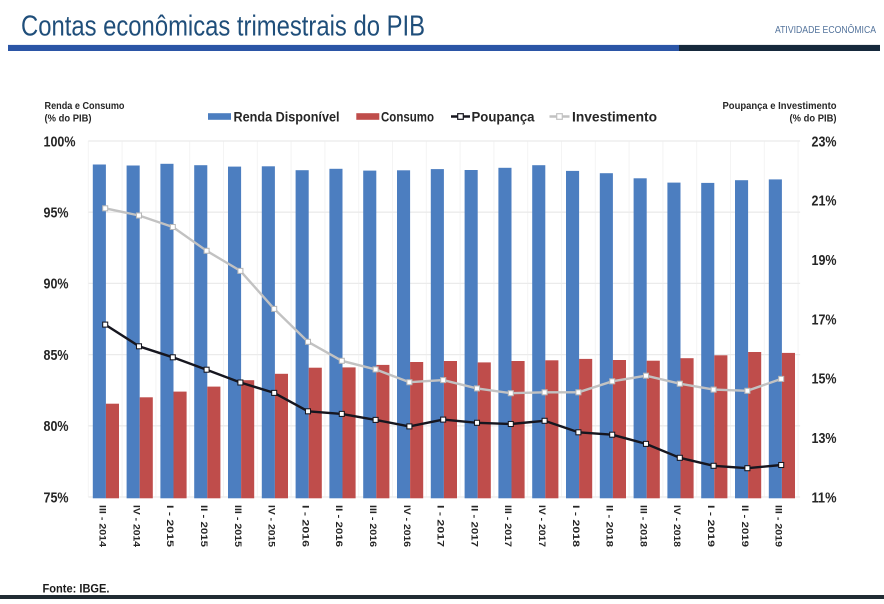  What do you see at coordinates (407, 117) in the screenshot?
I see `svg-text: Consumo` at bounding box center [407, 117].